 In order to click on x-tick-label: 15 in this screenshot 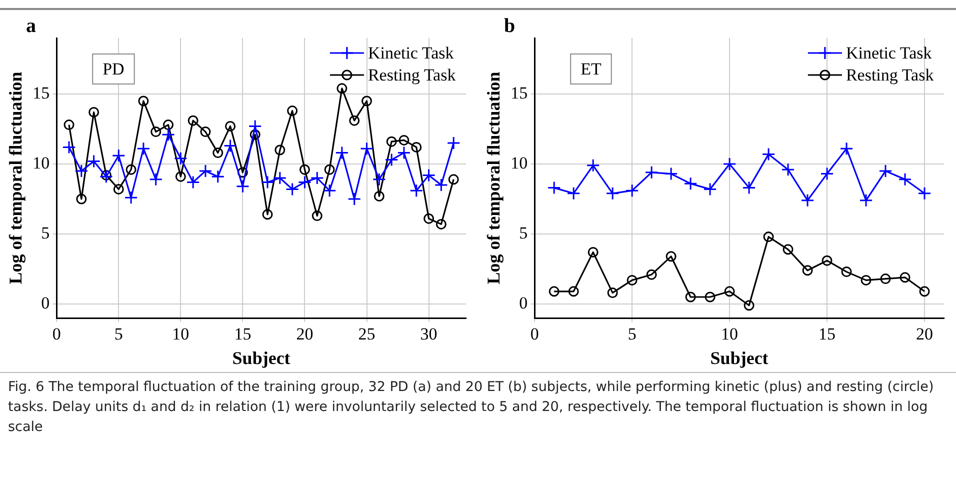, I will do `click(243, 334)`.